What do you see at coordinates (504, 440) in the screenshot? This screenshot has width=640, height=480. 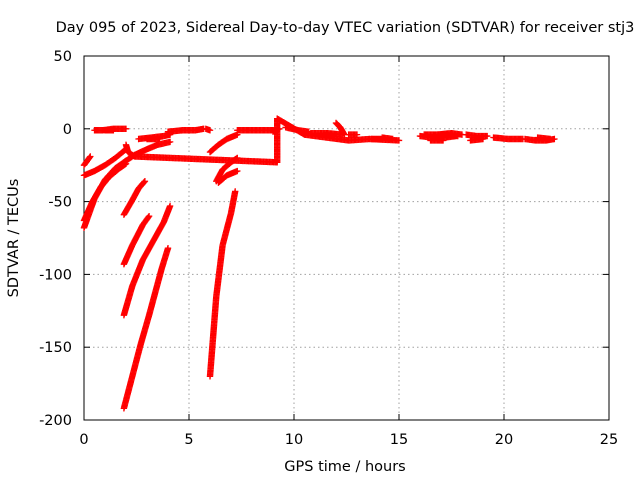 I see `x-tick-label: 20` at bounding box center [504, 440].